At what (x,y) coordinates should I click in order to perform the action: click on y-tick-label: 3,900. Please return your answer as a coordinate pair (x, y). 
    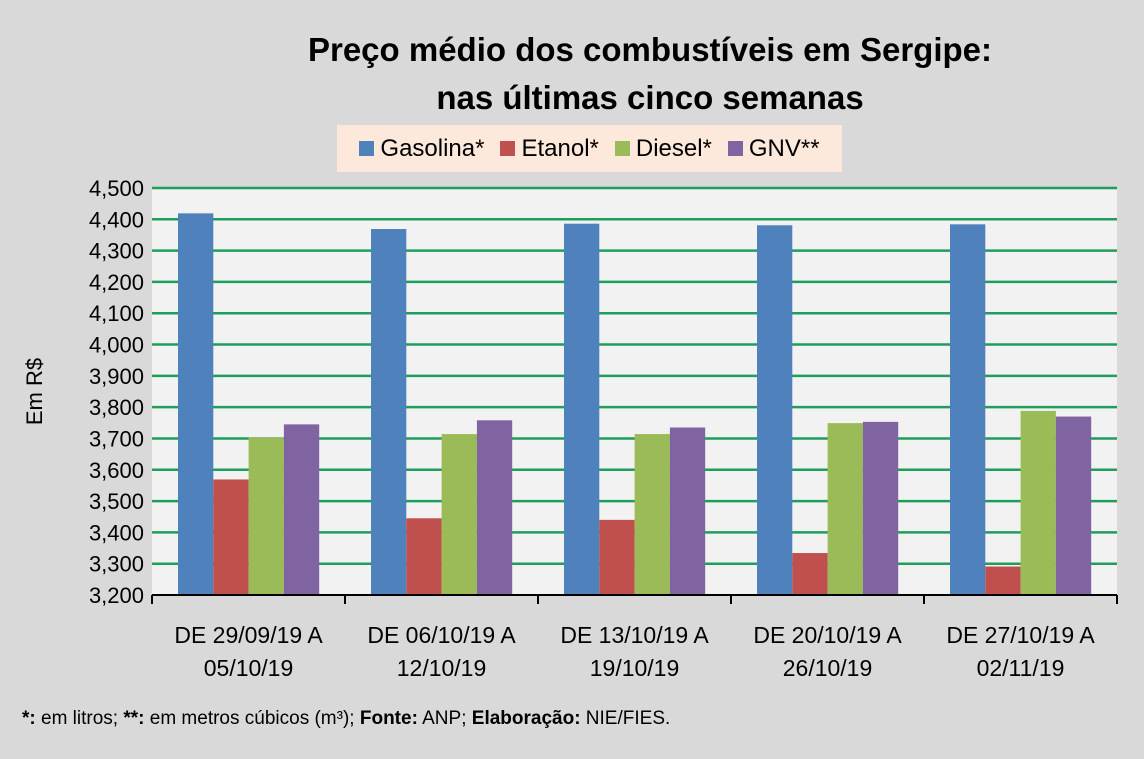
    Looking at the image, I should click on (116, 376).